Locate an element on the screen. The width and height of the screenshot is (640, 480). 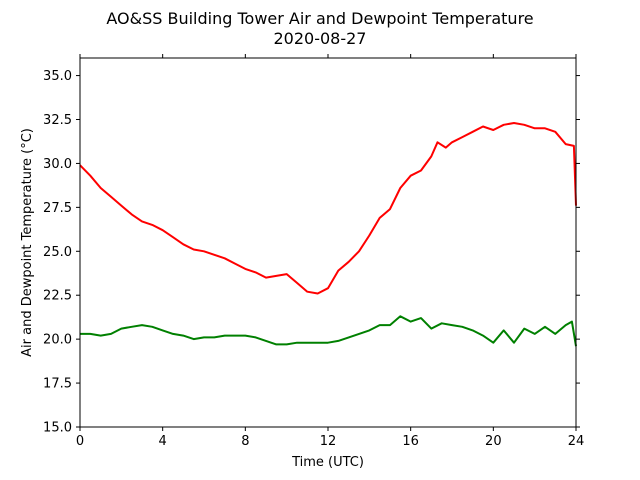
x-tick-label: 16 is located at coordinates (410, 441).